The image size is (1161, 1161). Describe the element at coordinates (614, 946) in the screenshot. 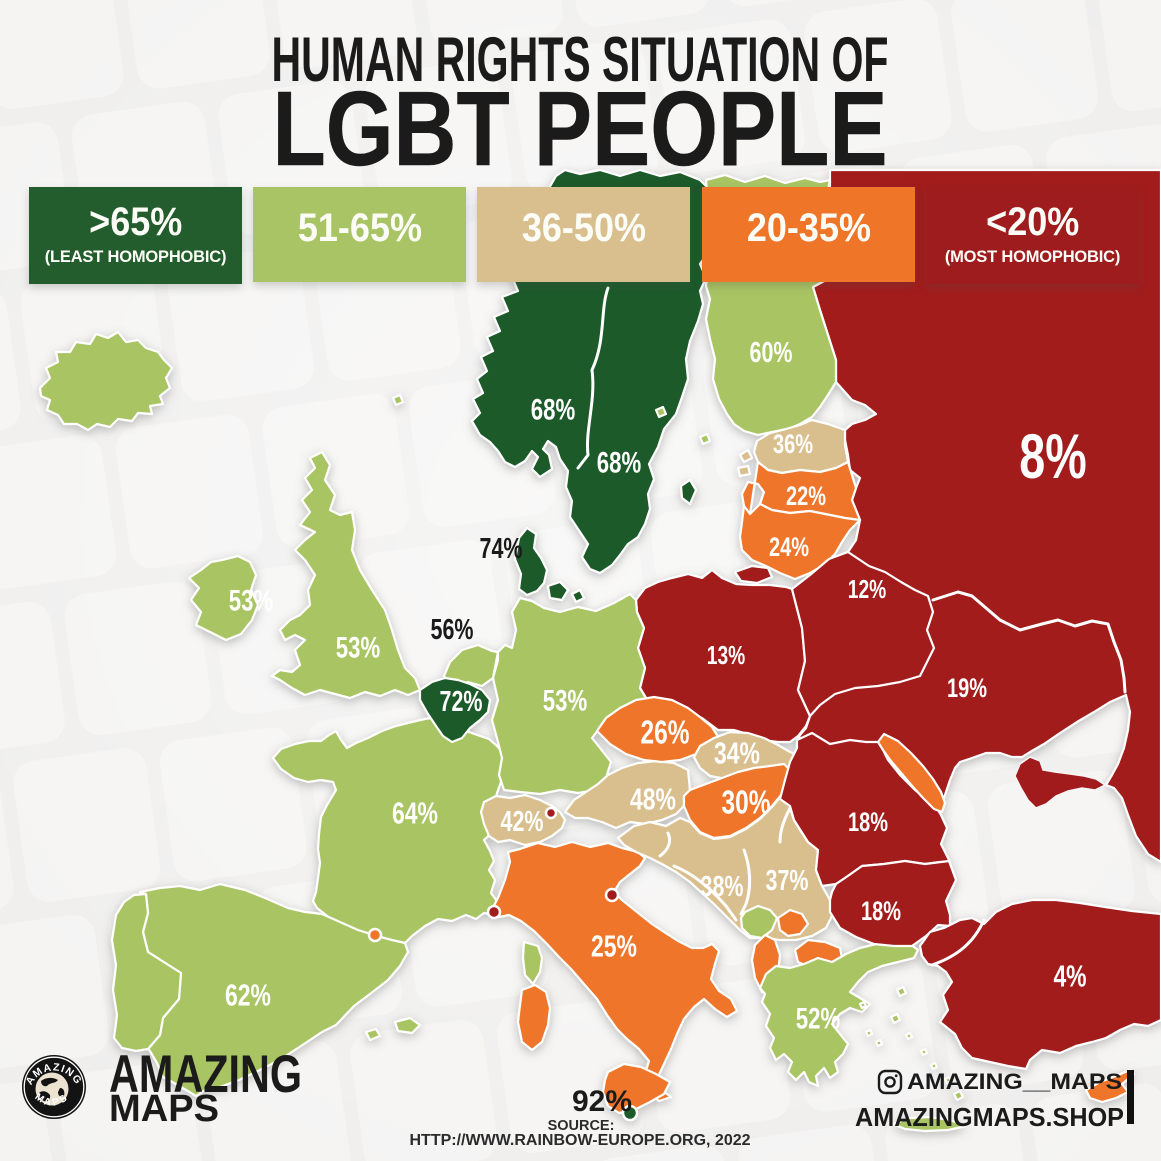

I see `svg-text: 25%` at that location.